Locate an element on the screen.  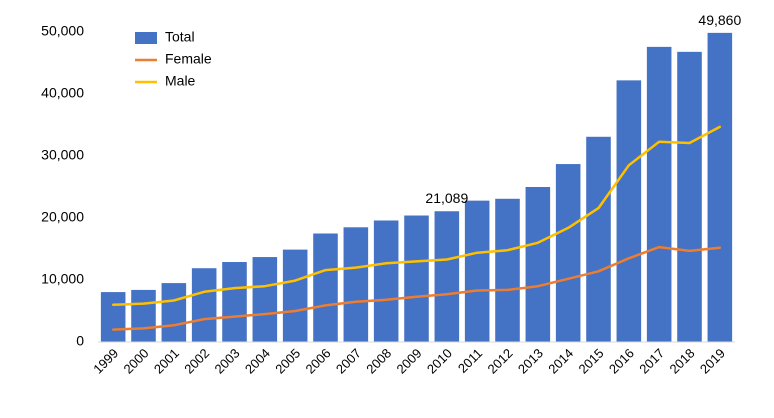
x-tick-label: 2008 is located at coordinates (378, 361).